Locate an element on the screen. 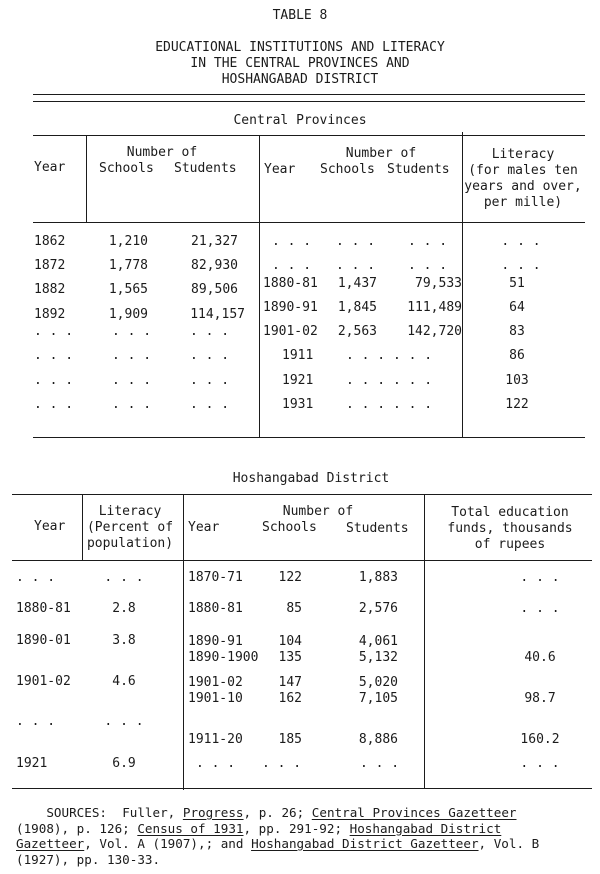 The width and height of the screenshot is (600, 874). hd-header-number-of: Number of is located at coordinates (318, 511).